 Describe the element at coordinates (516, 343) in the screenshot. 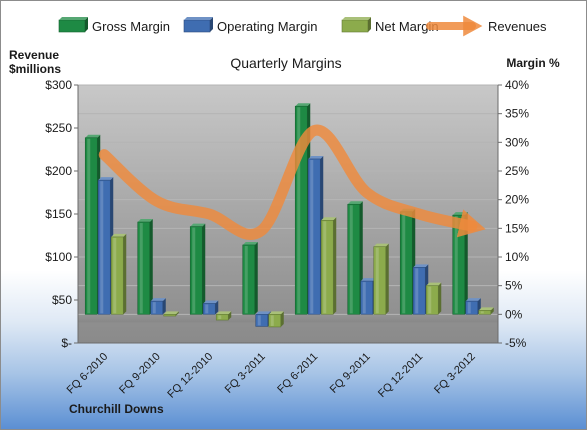

I see `right-axis-tick-label: -5%` at that location.